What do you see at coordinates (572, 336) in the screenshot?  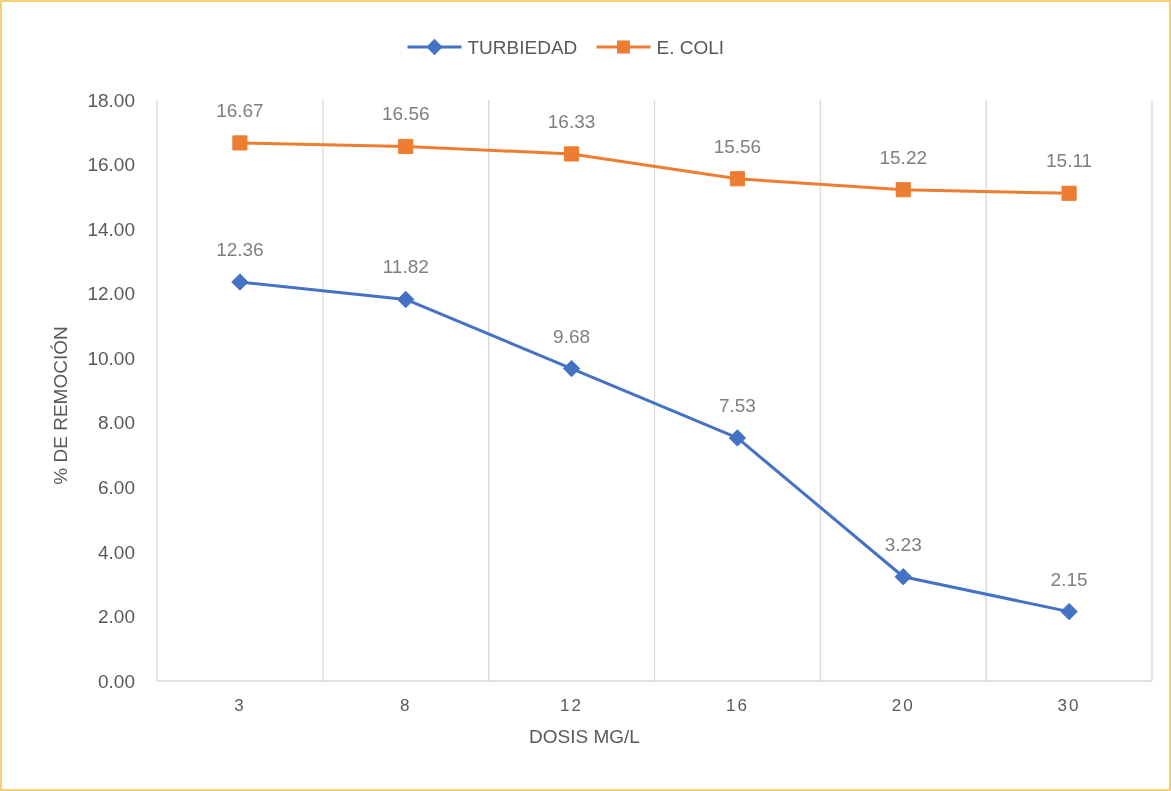 I see `data-label: 9.68` at bounding box center [572, 336].